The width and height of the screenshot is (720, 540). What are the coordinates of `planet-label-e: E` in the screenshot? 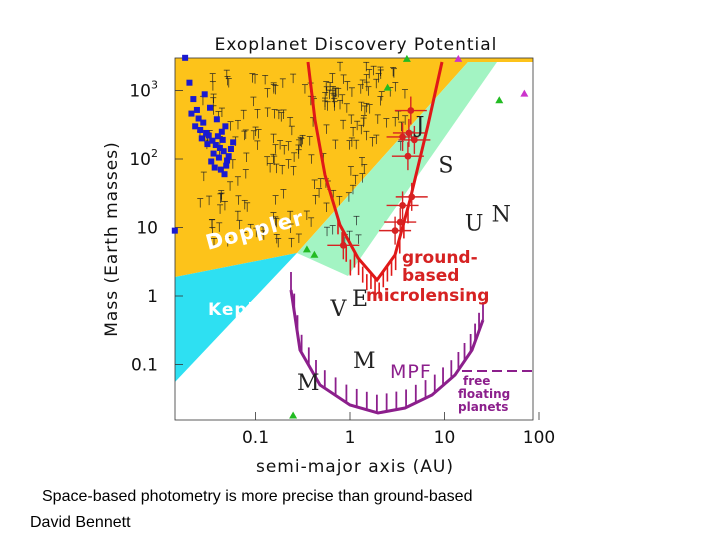 It's located at (360, 299).